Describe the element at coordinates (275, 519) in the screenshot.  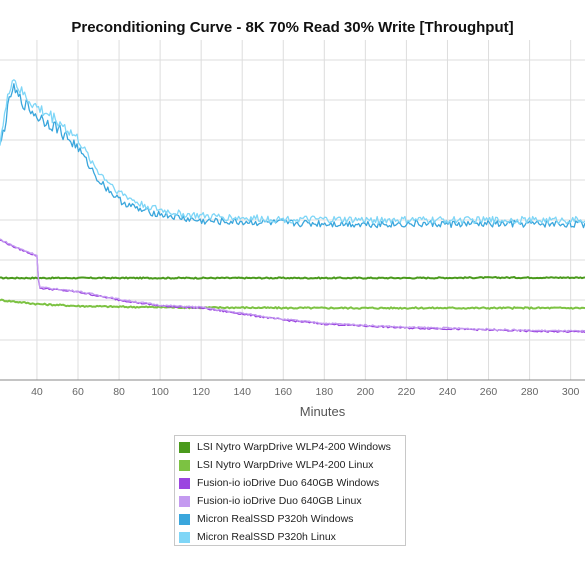
I see `legend-label-micron-windows: Micron RealSSD P320h Windows` at that location.